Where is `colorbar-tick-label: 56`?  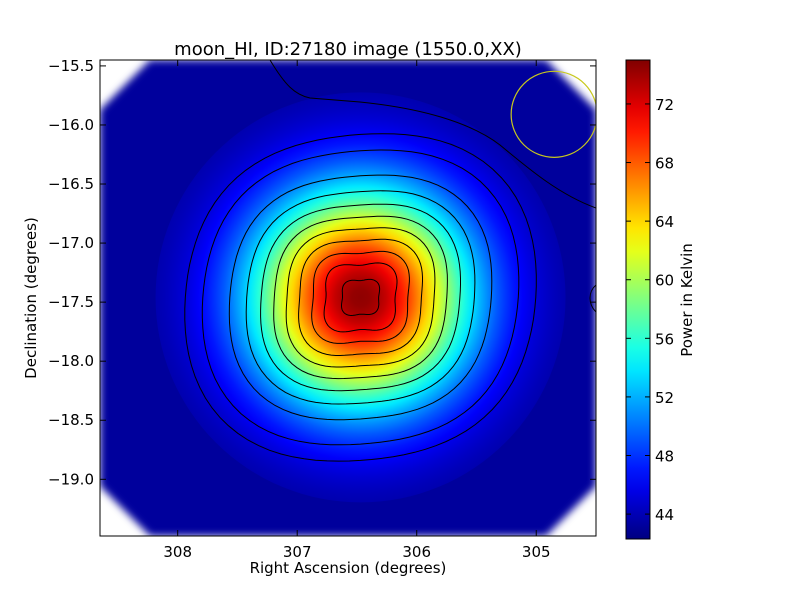
colorbar-tick-label: 56 is located at coordinates (664, 339).